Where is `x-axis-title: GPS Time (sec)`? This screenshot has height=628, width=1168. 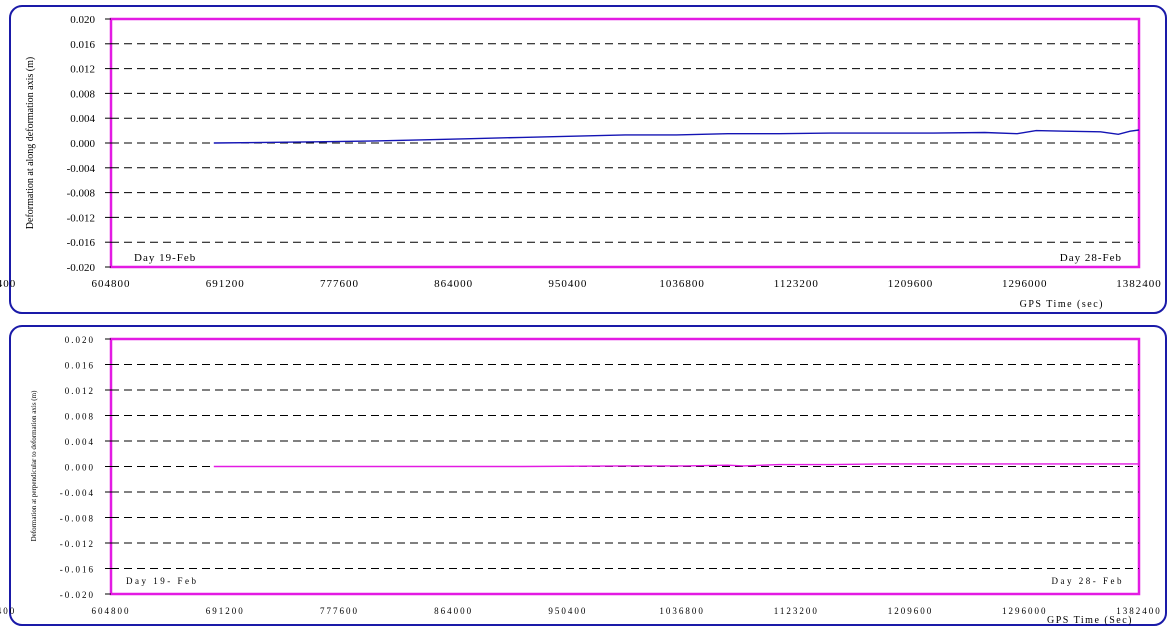 x-axis-title: GPS Time (sec) is located at coordinates (1062, 304).